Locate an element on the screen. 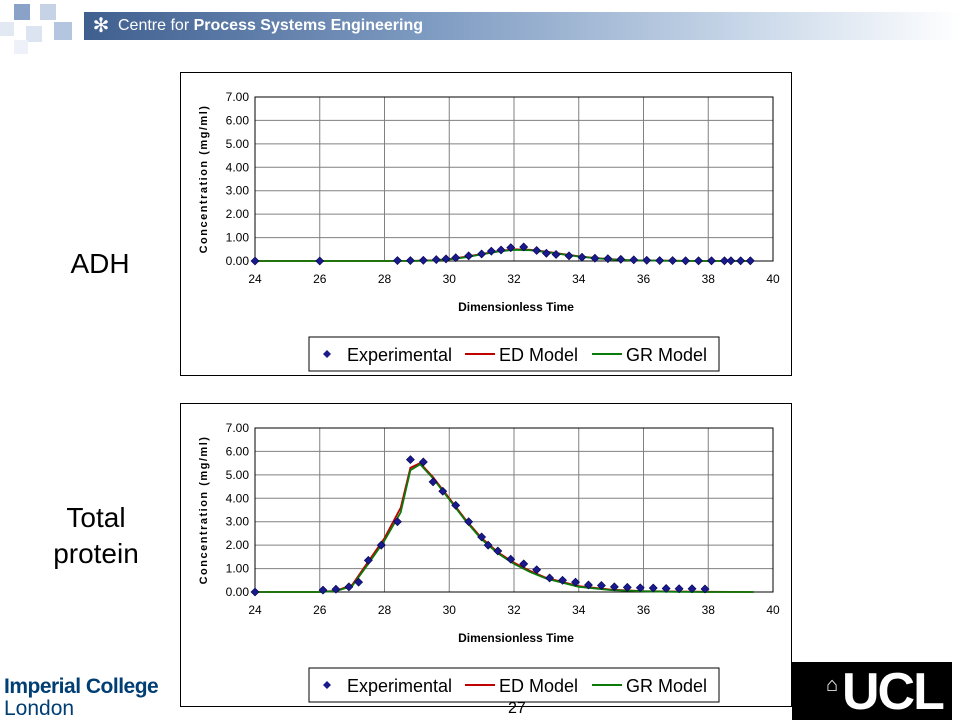 The image size is (960, 721). header-title: Centre for Process Systems Engineering is located at coordinates (271, 25).